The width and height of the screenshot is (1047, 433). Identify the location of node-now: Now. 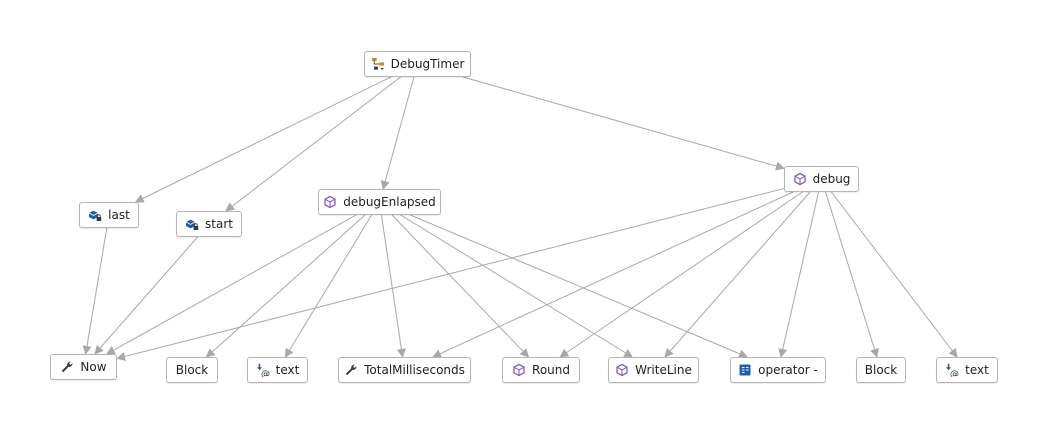
(83, 367).